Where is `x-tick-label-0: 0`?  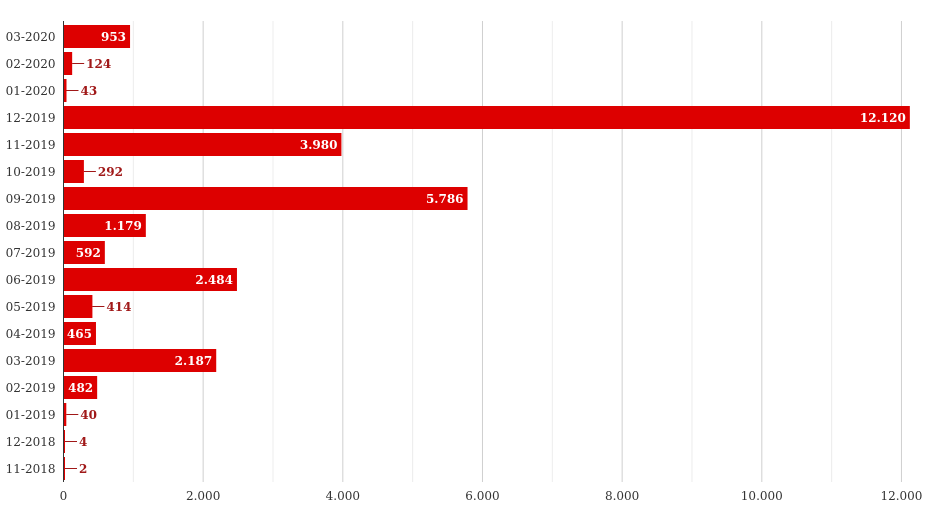 x-tick-label-0: 0 is located at coordinates (64, 496).